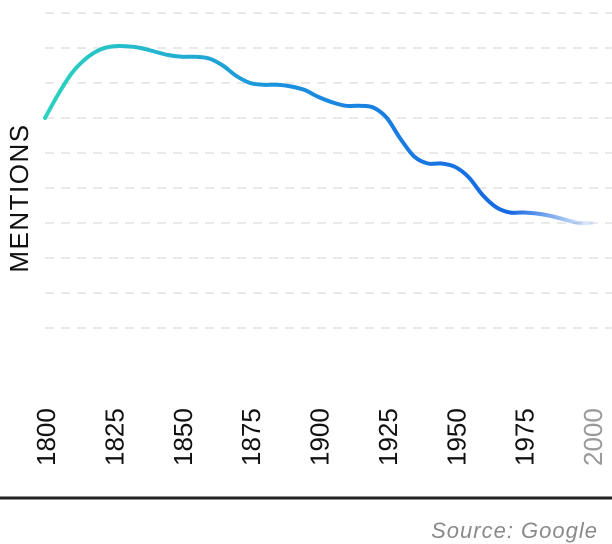  I want to click on x-tick-label: 1850, so click(183, 437).